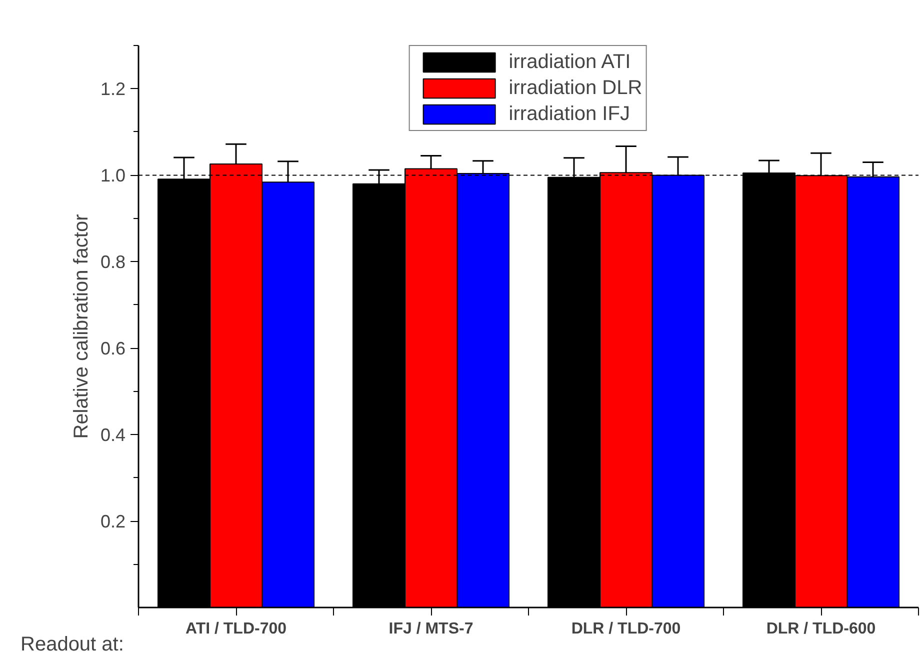  Describe the element at coordinates (113, 262) in the screenshot. I see `y-tick-label: 0.8` at that location.